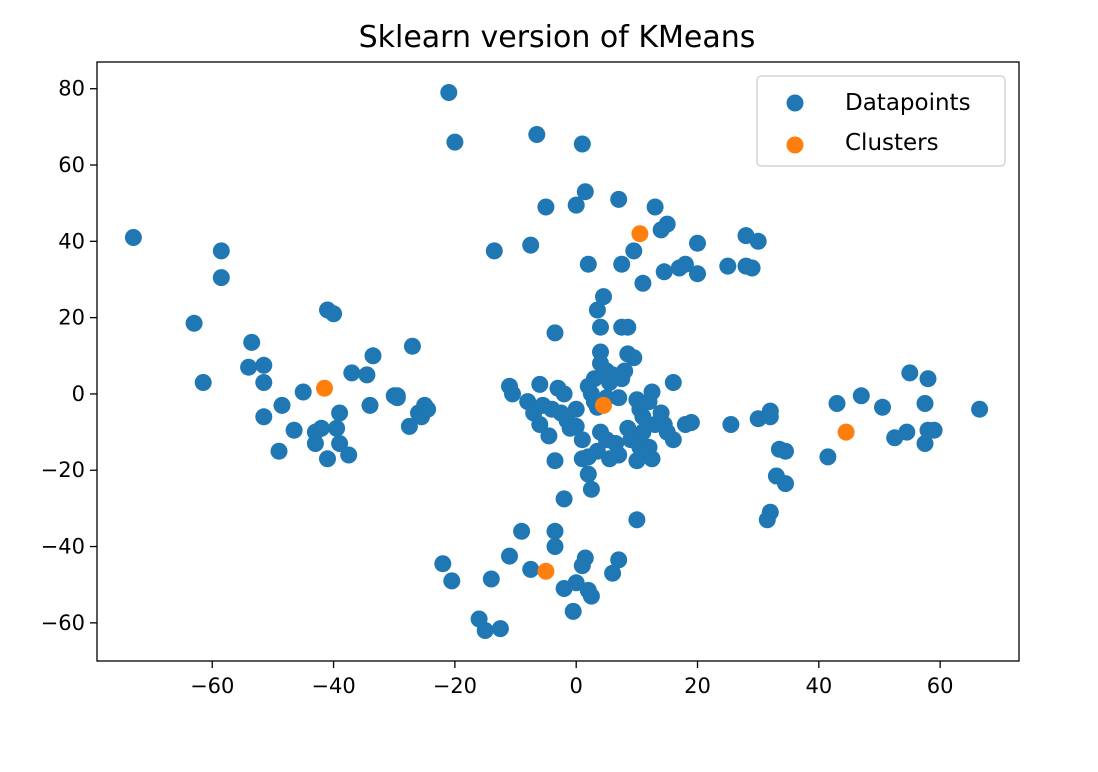  Describe the element at coordinates (455, 686) in the screenshot. I see `x-tick-label: −20` at that location.